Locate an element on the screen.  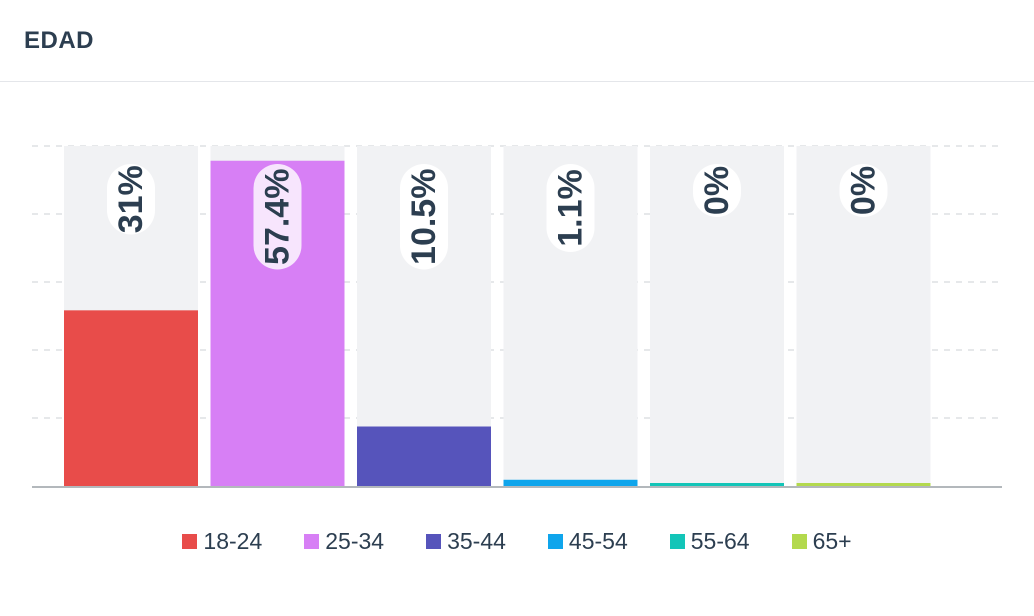
value-label: 57.4% is located at coordinates (278, 217).